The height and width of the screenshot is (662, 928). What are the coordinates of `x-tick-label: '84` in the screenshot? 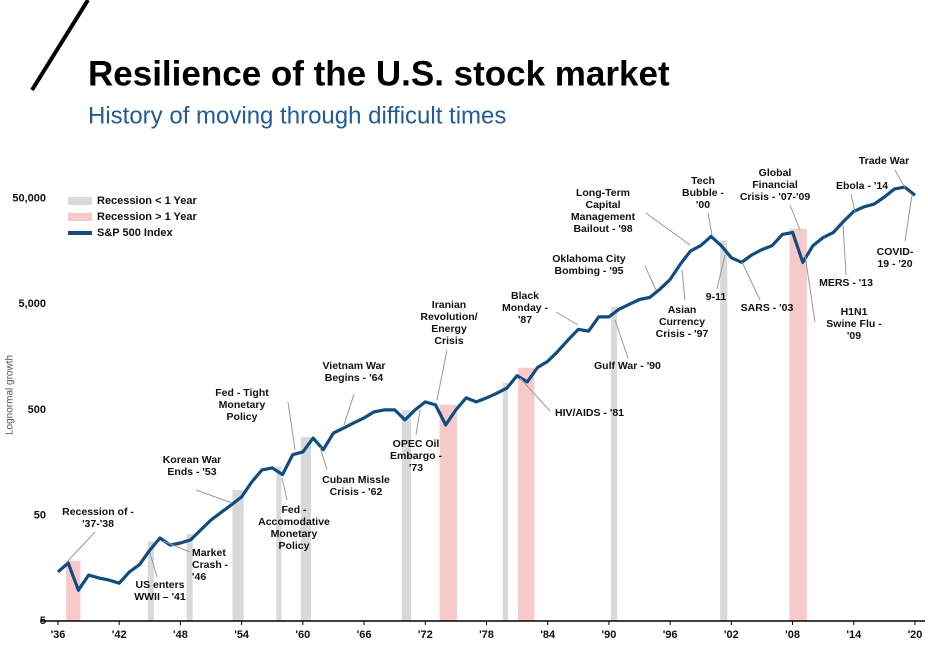 It's located at (548, 635).